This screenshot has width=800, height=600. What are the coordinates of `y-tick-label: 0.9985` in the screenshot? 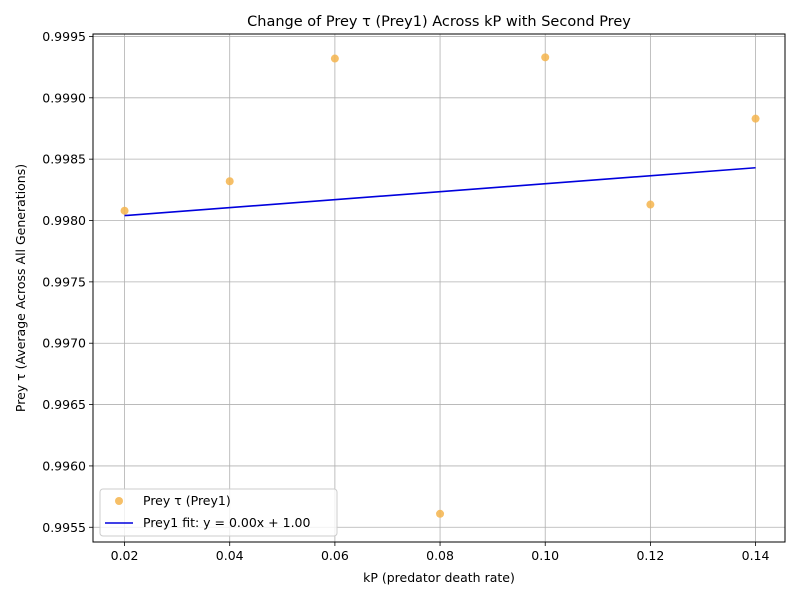 It's located at (64, 159).